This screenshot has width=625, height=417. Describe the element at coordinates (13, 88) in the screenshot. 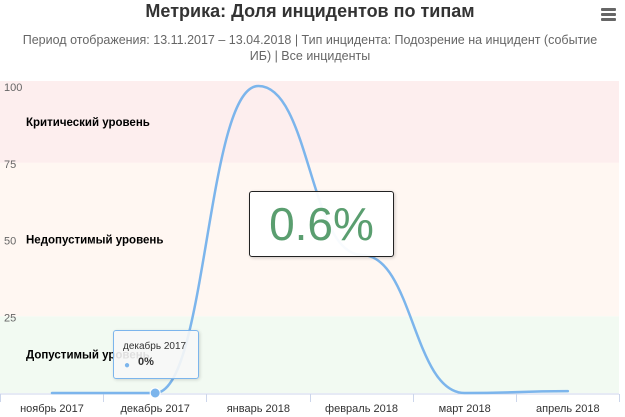

I see `y-tick-label-3: 100` at that location.